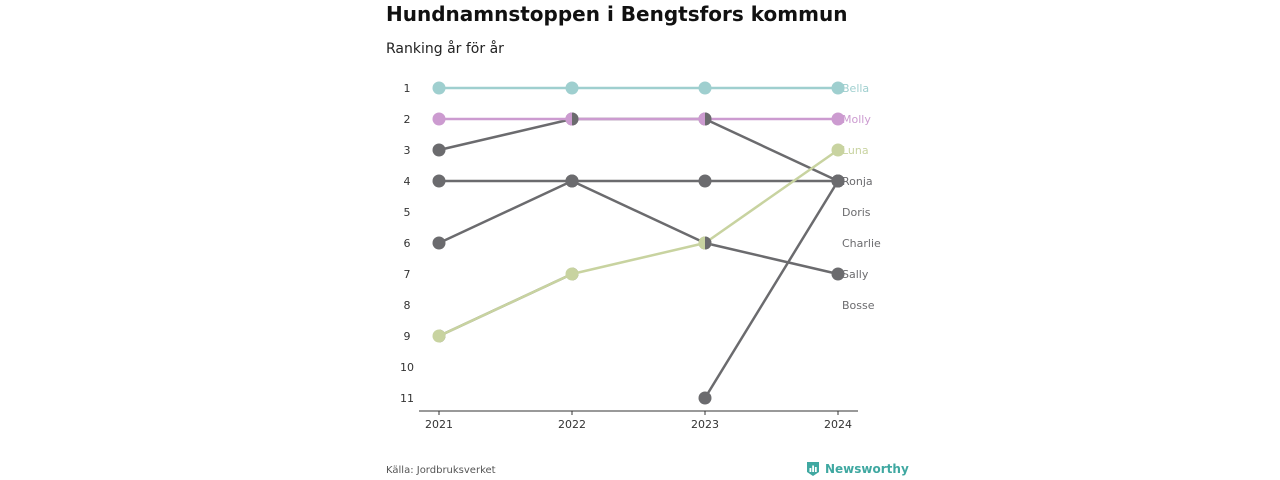 Image resolution: width=1280 pixels, height=480 pixels. Describe the element at coordinates (407, 336) in the screenshot. I see `y-tick-label-9: 9` at that location.